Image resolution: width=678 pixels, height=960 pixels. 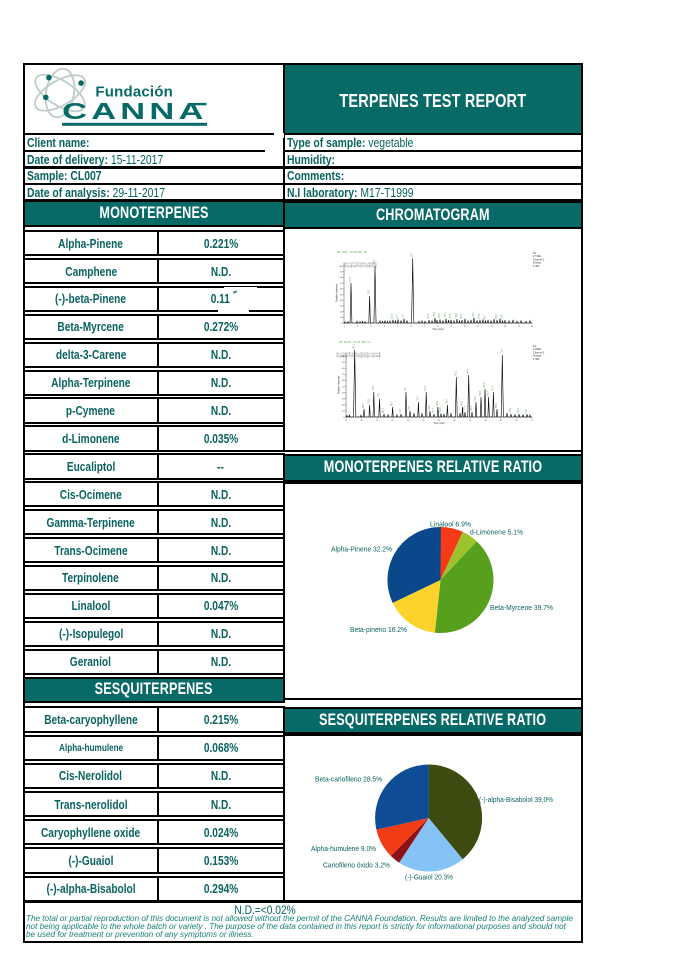 What do you see at coordinates (408, 421) in the screenshot?
I see `svg-text: 19` at bounding box center [408, 421].